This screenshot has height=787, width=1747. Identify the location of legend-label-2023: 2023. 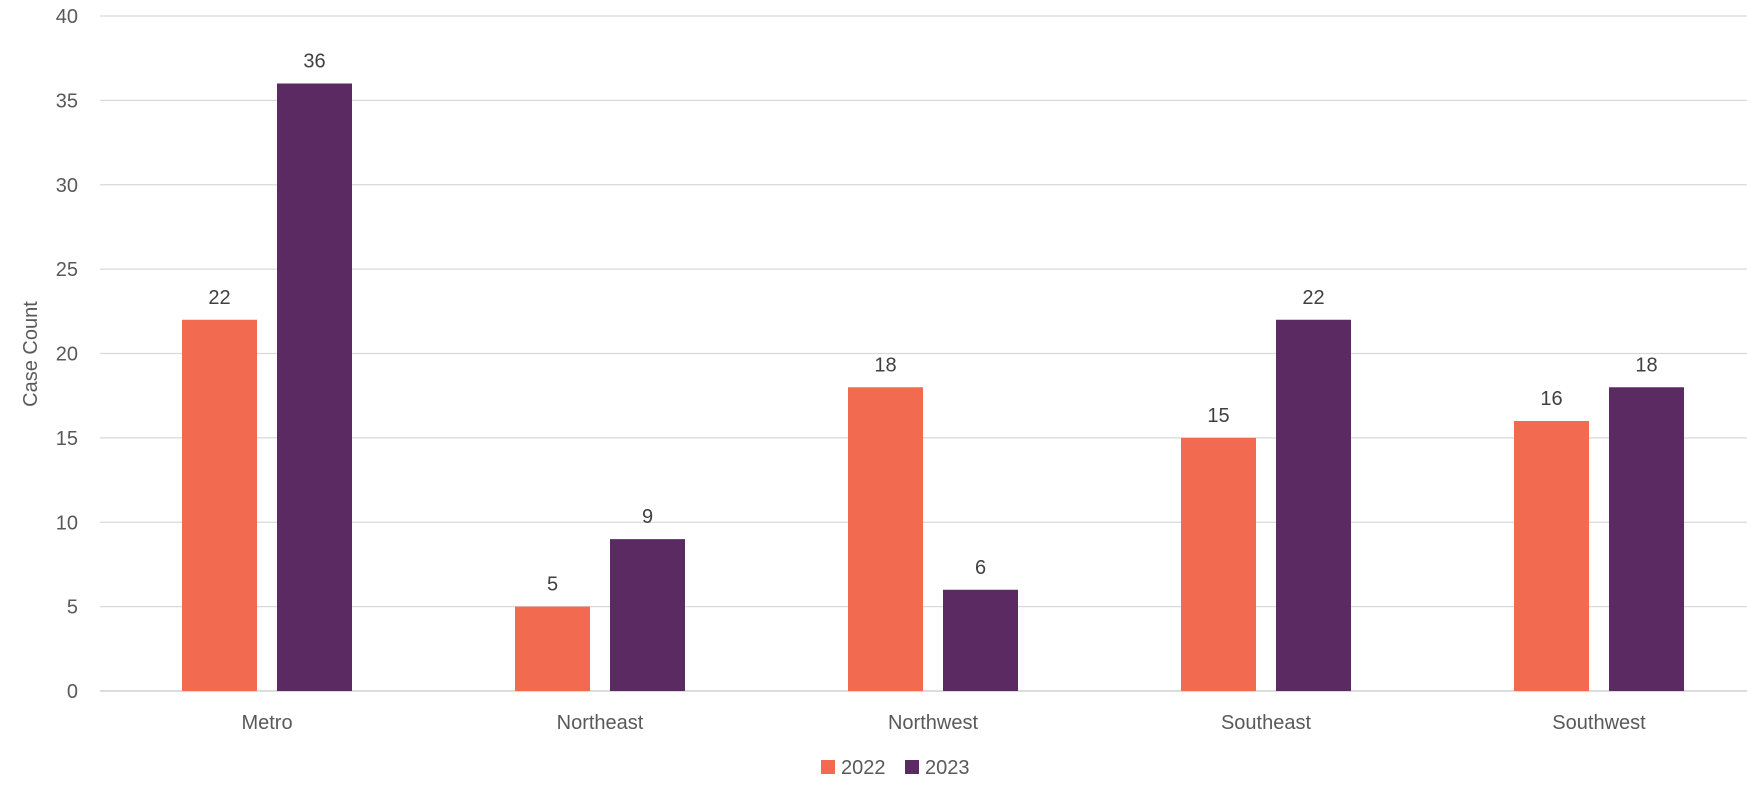
(947, 768).